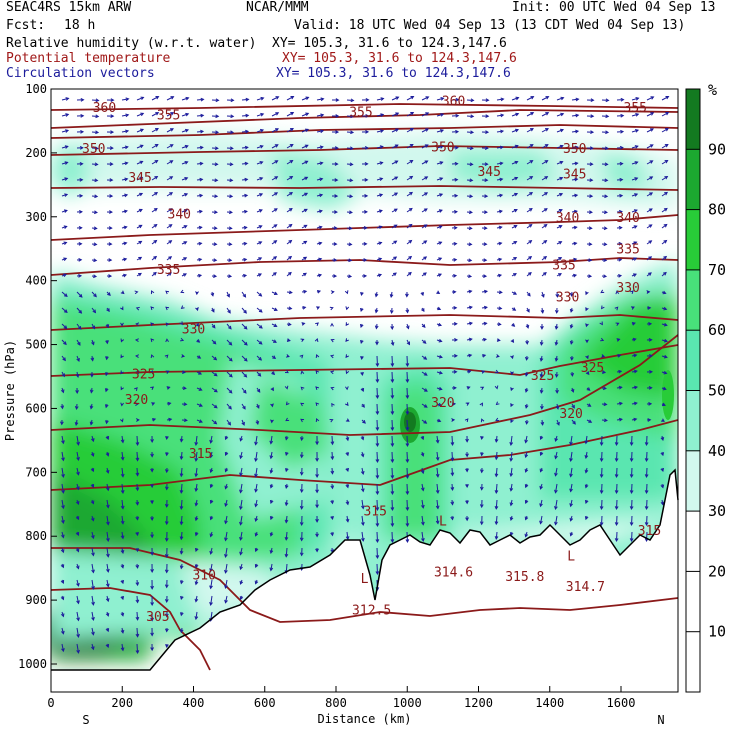 The width and height of the screenshot is (740, 740). I want to click on header-org: NCAR/MMM, so click(277, 7).